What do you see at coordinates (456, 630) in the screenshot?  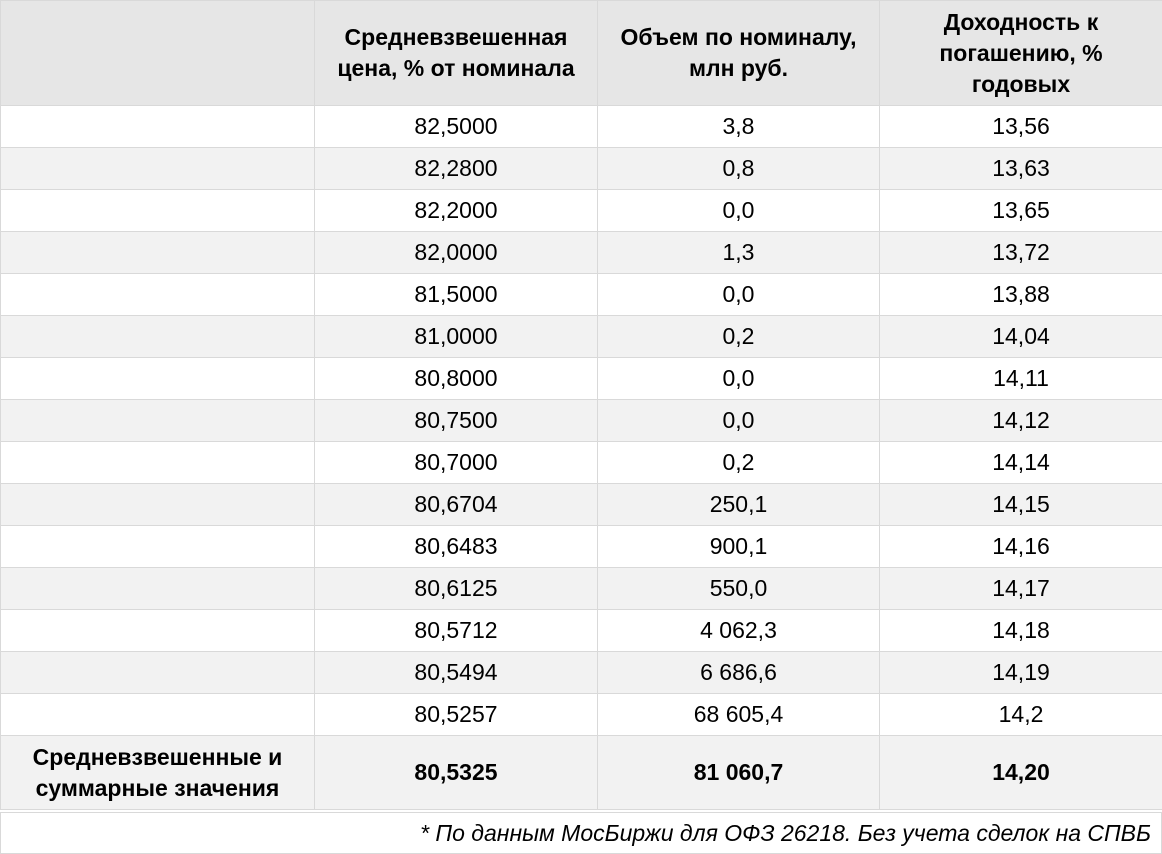 I see `price-cell: 80,5712` at bounding box center [456, 630].